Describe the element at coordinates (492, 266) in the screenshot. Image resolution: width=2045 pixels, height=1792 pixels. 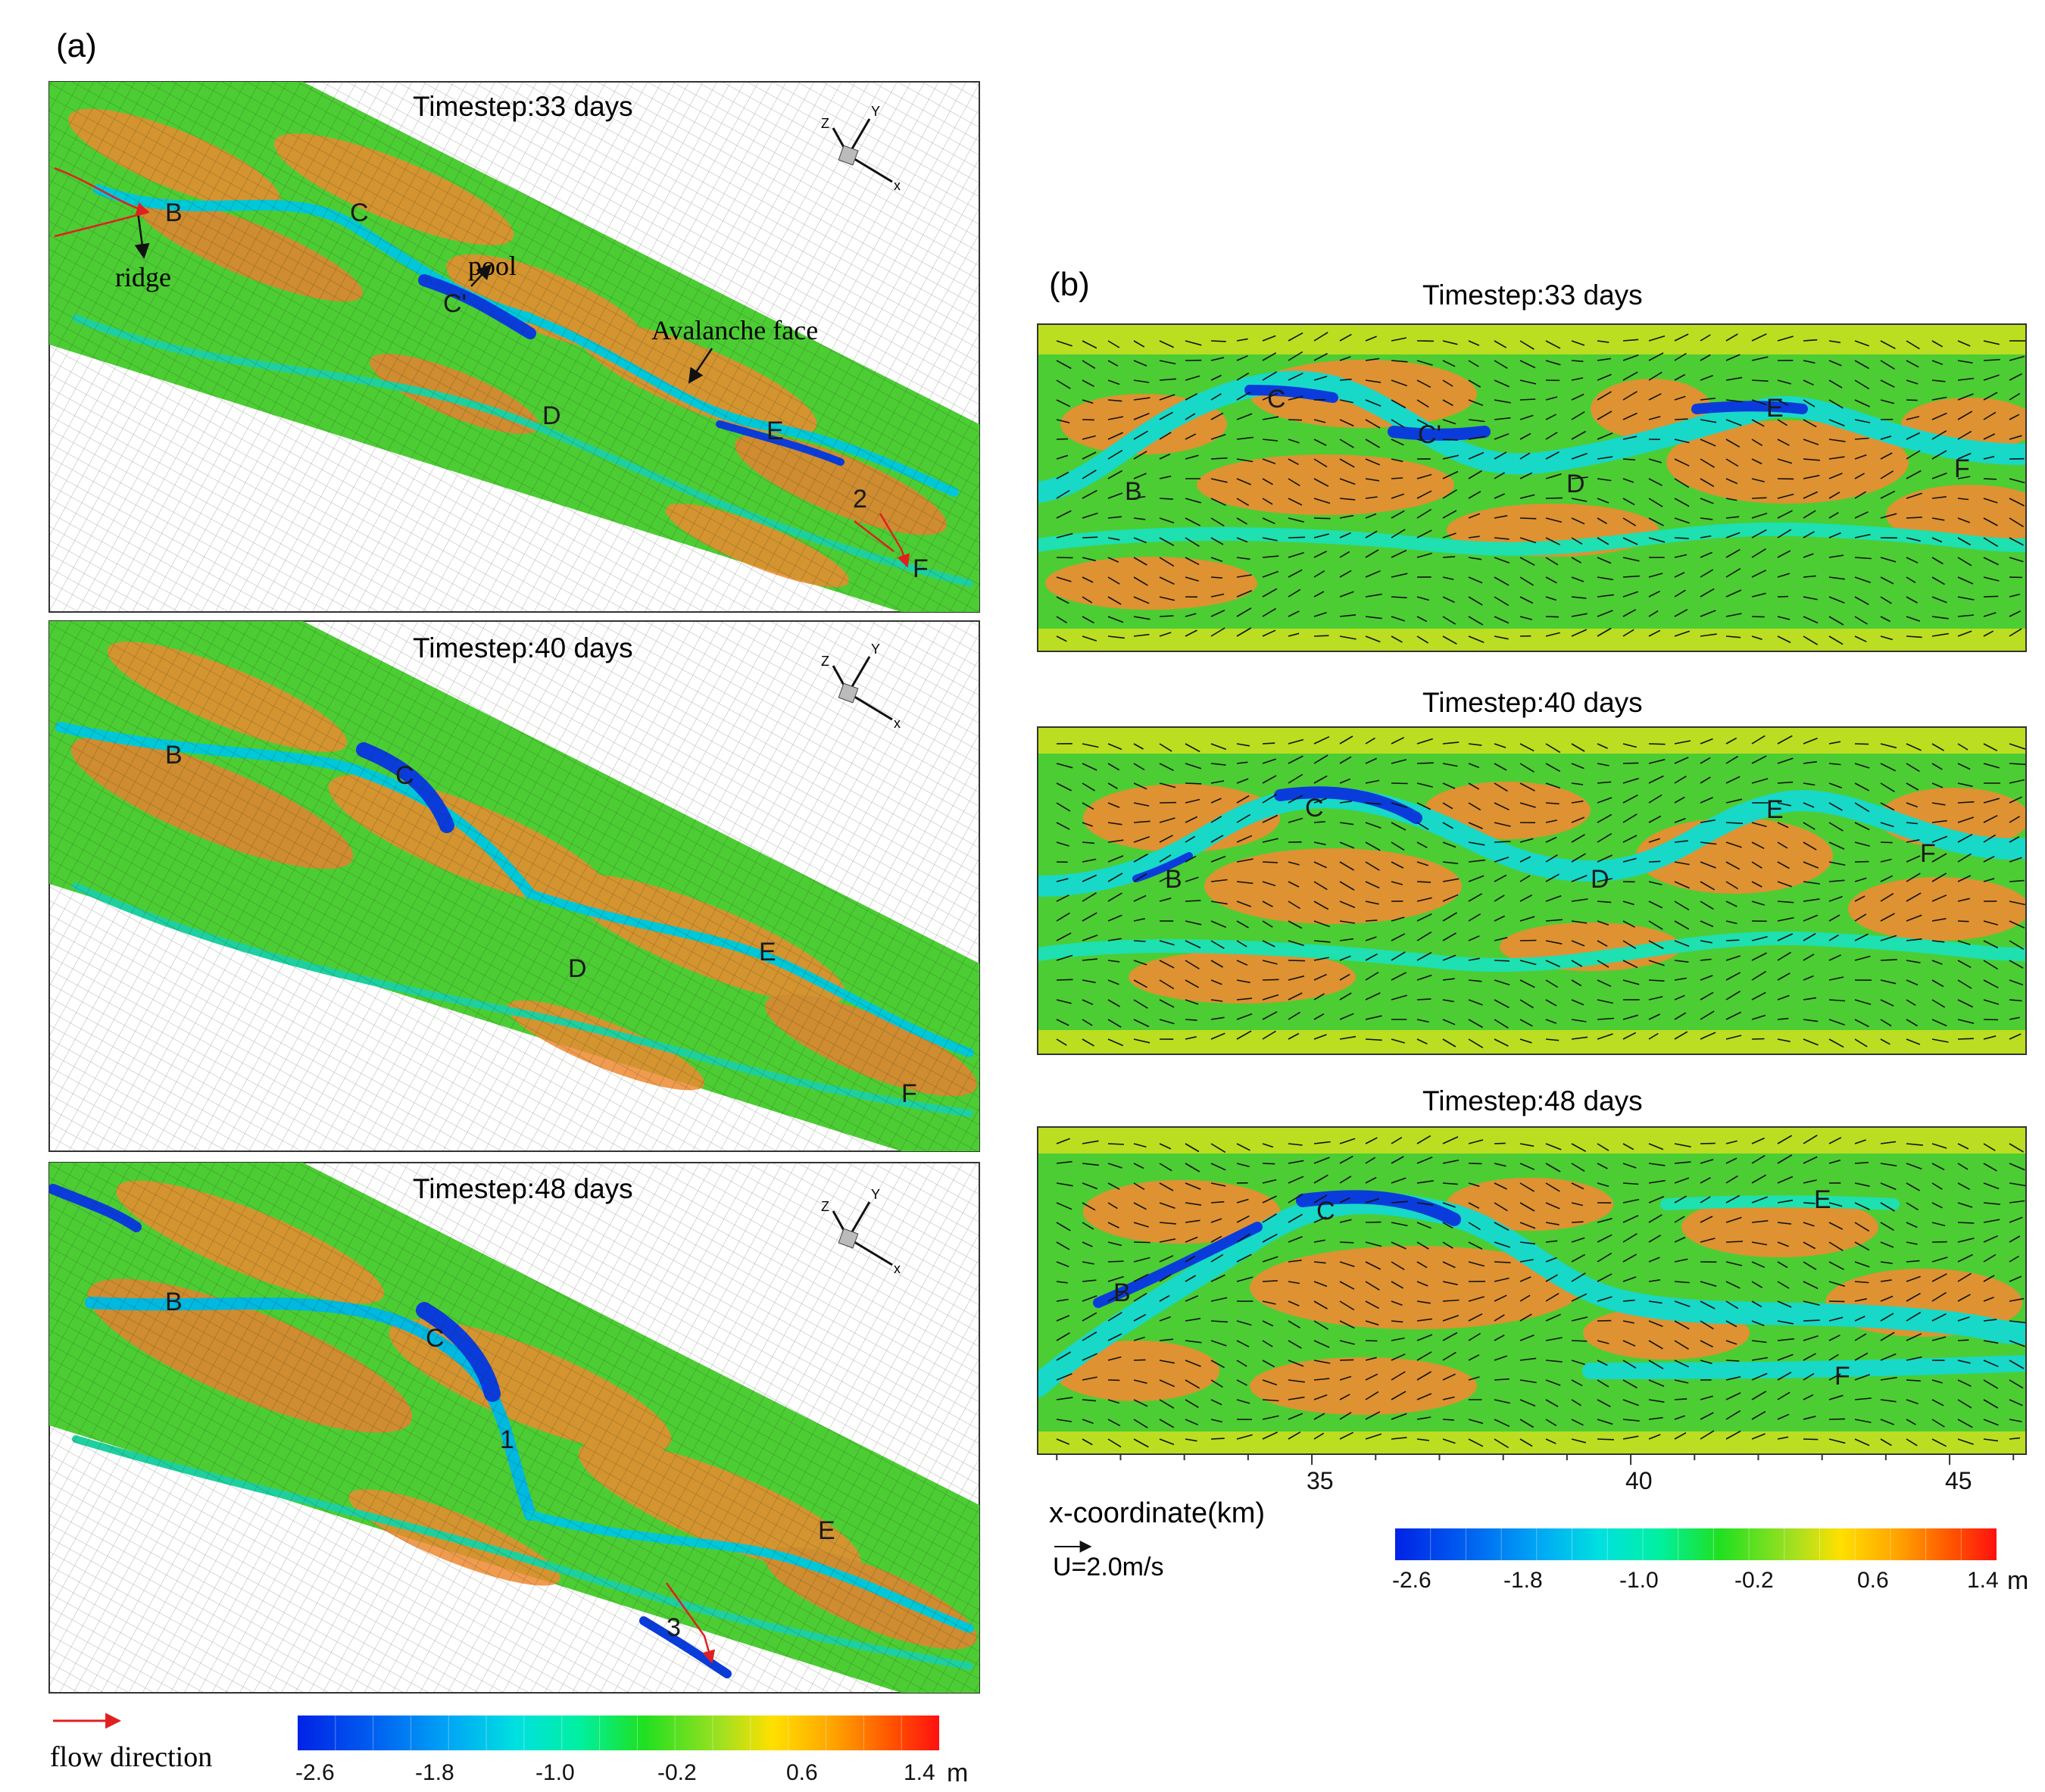
I see `pool-annotation: pool` at that location.